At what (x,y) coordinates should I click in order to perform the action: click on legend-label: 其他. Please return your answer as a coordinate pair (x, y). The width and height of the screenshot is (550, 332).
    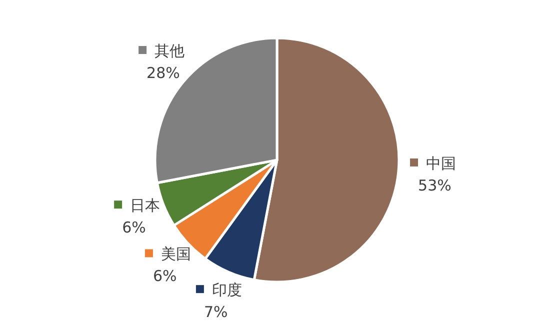
    Looking at the image, I should click on (169, 51).